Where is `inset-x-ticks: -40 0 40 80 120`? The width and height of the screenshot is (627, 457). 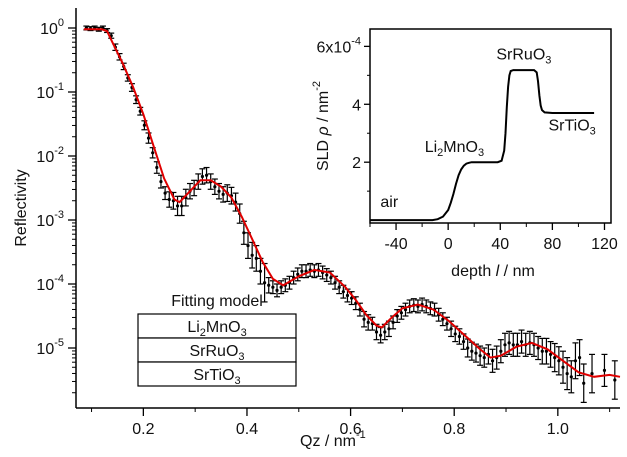
inset-x-ticks: -40 0 40 80 120 is located at coordinates (493, 238).